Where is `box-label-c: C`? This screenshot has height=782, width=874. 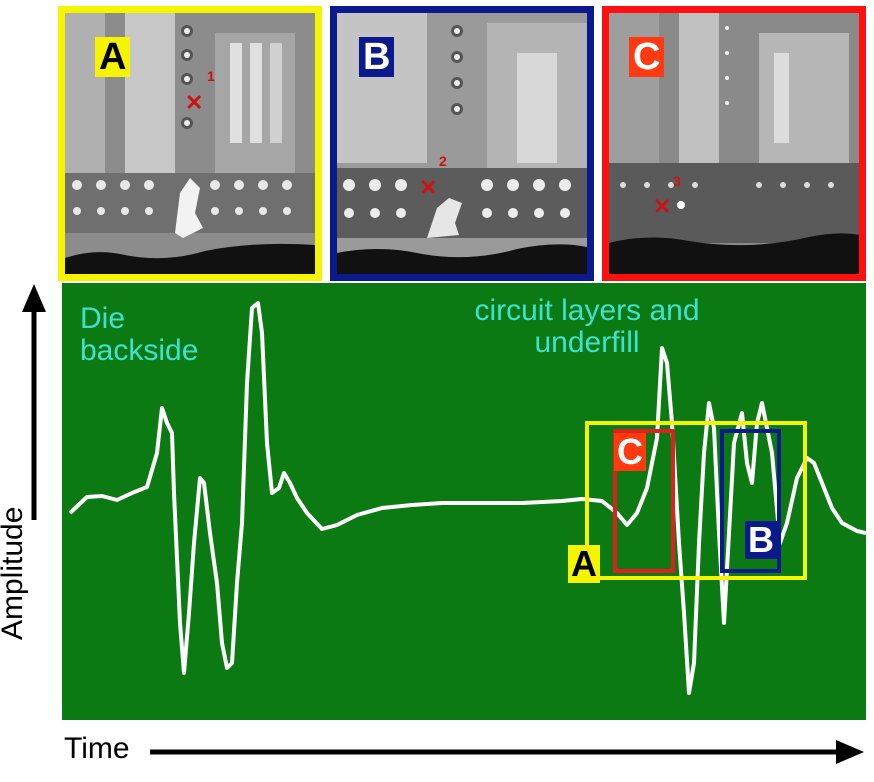
box-label-c: C is located at coordinates (630, 452).